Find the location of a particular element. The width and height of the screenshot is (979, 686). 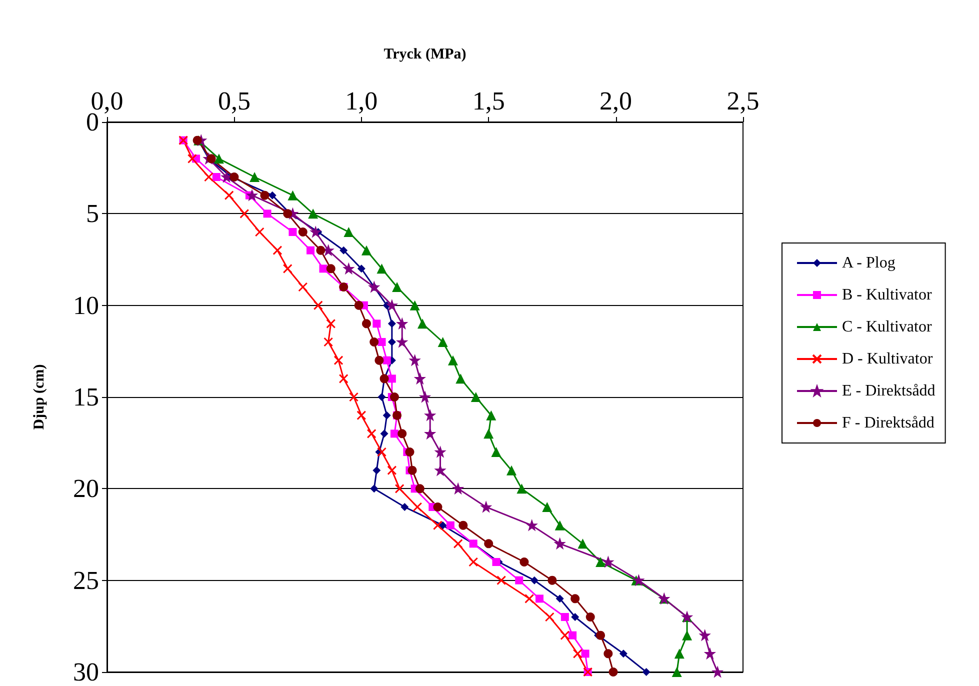

y-tick-label: 15 is located at coordinates (86, 397).